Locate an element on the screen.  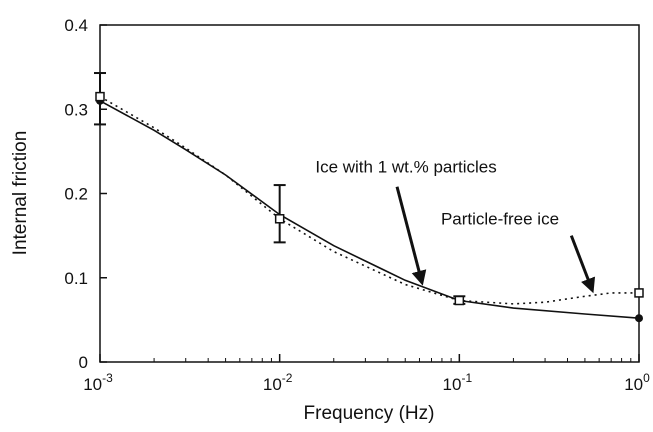
annotation-label: Particle-free ice is located at coordinates (500, 219).